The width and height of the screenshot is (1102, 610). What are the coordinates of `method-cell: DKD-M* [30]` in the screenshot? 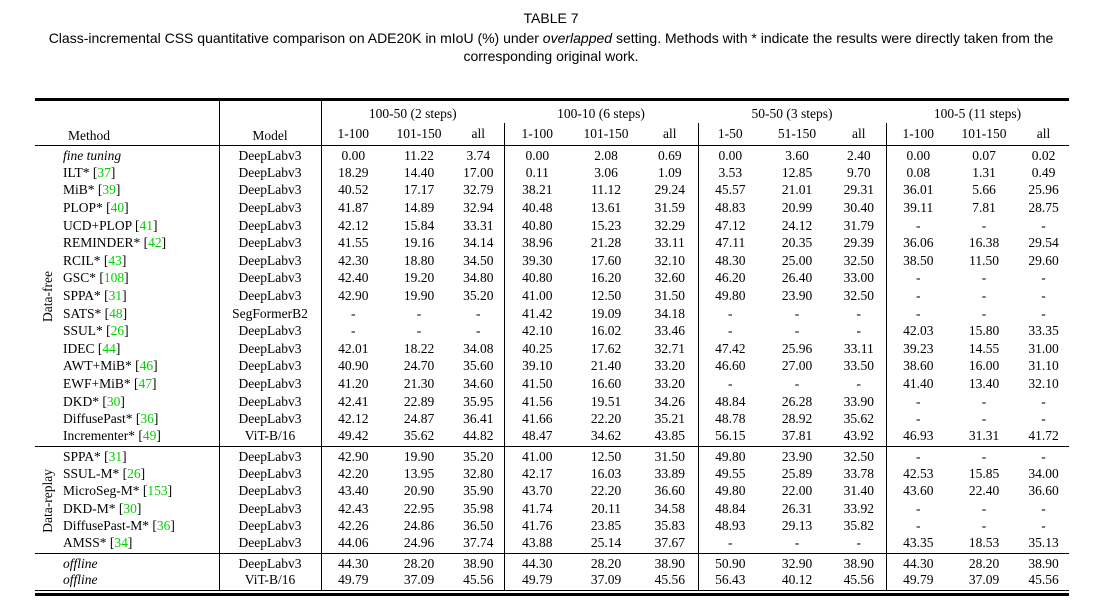 It's located at (140, 509).